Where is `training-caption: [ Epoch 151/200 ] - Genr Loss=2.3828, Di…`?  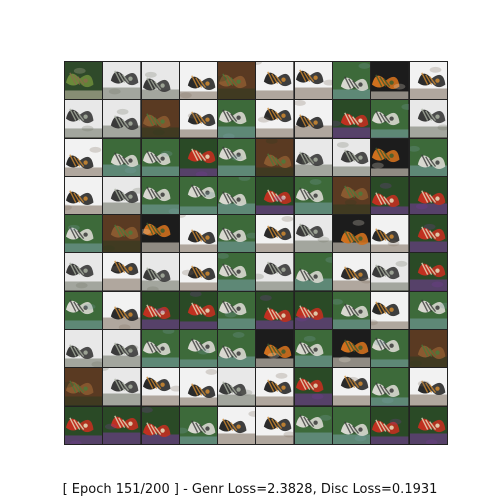 training-caption: [ Epoch 151/200 ] - Genr Loss=2.3828, Di… is located at coordinates (250, 489).